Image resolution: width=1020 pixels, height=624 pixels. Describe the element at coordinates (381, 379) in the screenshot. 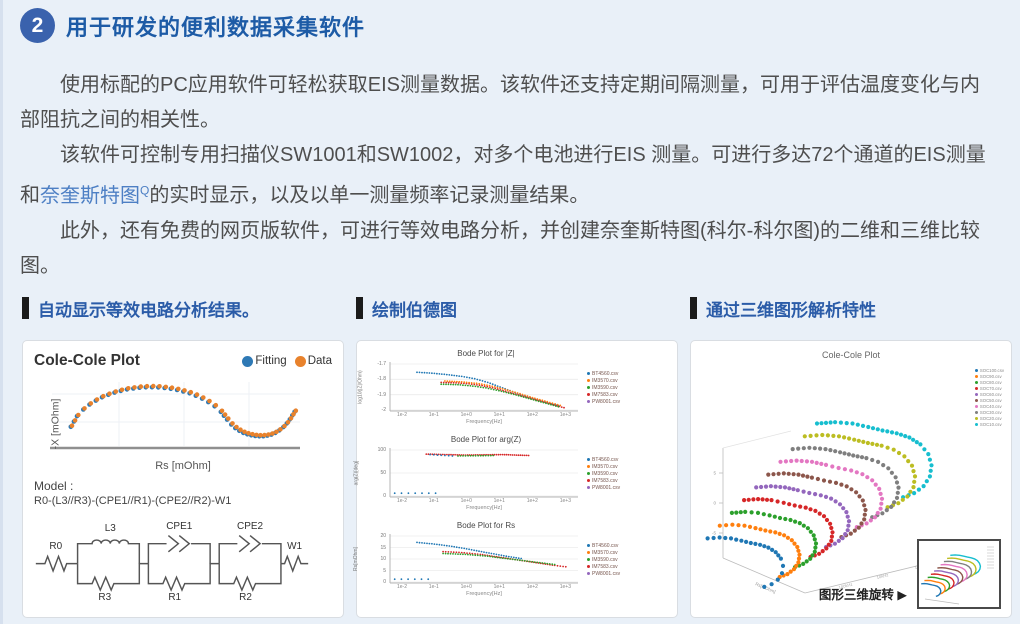

I see `y-tick-label: -1.8` at that location.